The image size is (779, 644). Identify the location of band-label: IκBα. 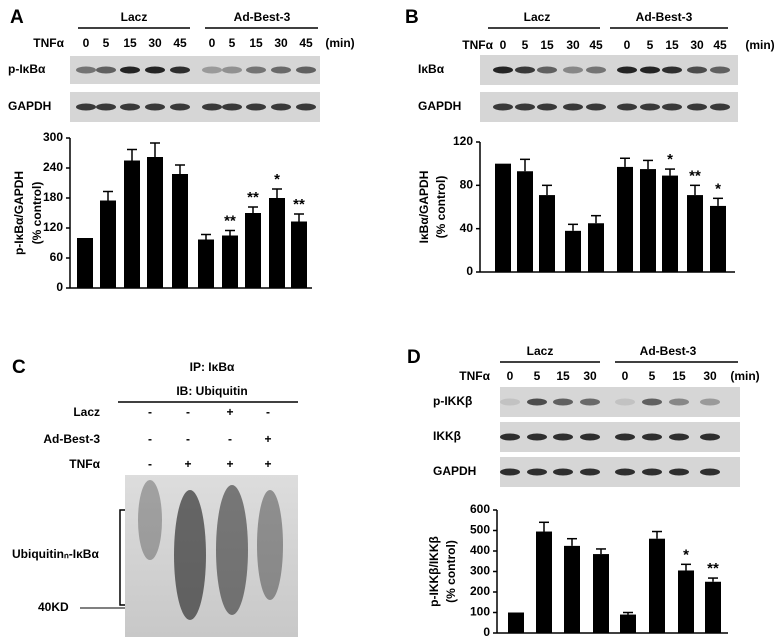
(431, 69).